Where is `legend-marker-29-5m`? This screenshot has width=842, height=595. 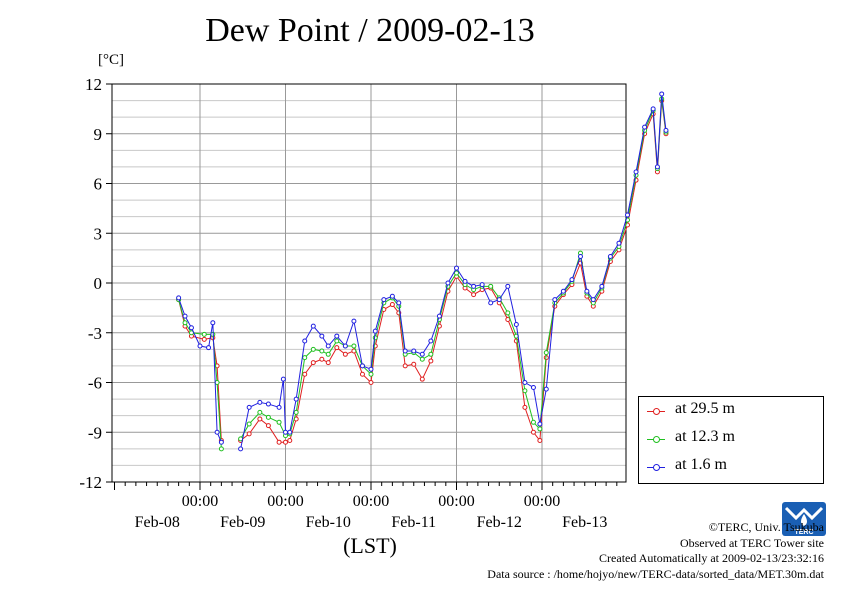 legend-marker-29-5m is located at coordinates (656, 411).